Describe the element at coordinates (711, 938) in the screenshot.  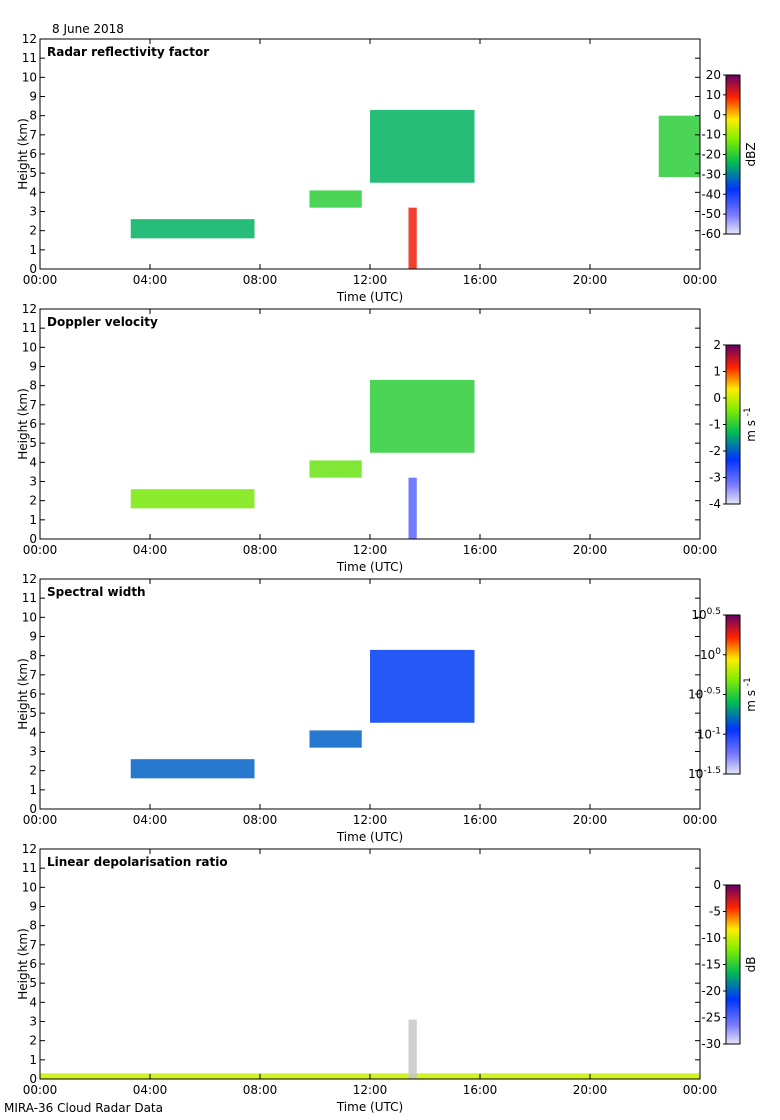
I see `colorbar-tick-label: -10` at that location.